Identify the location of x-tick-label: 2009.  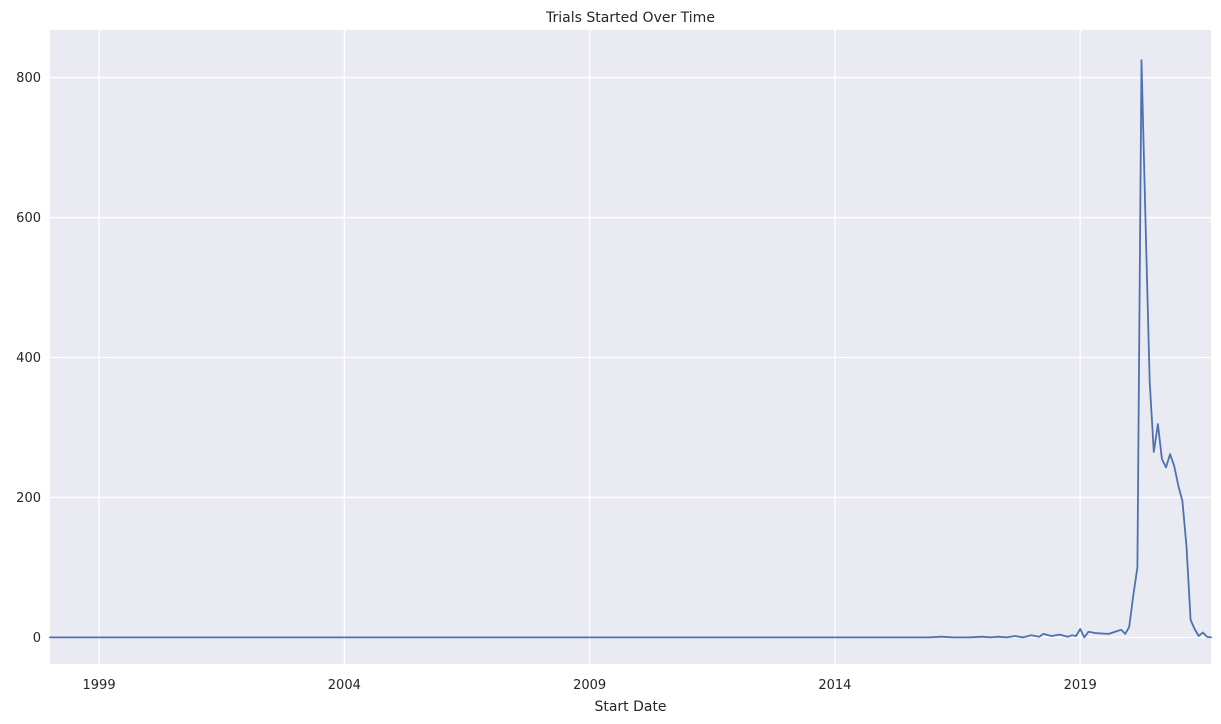
(589, 685).